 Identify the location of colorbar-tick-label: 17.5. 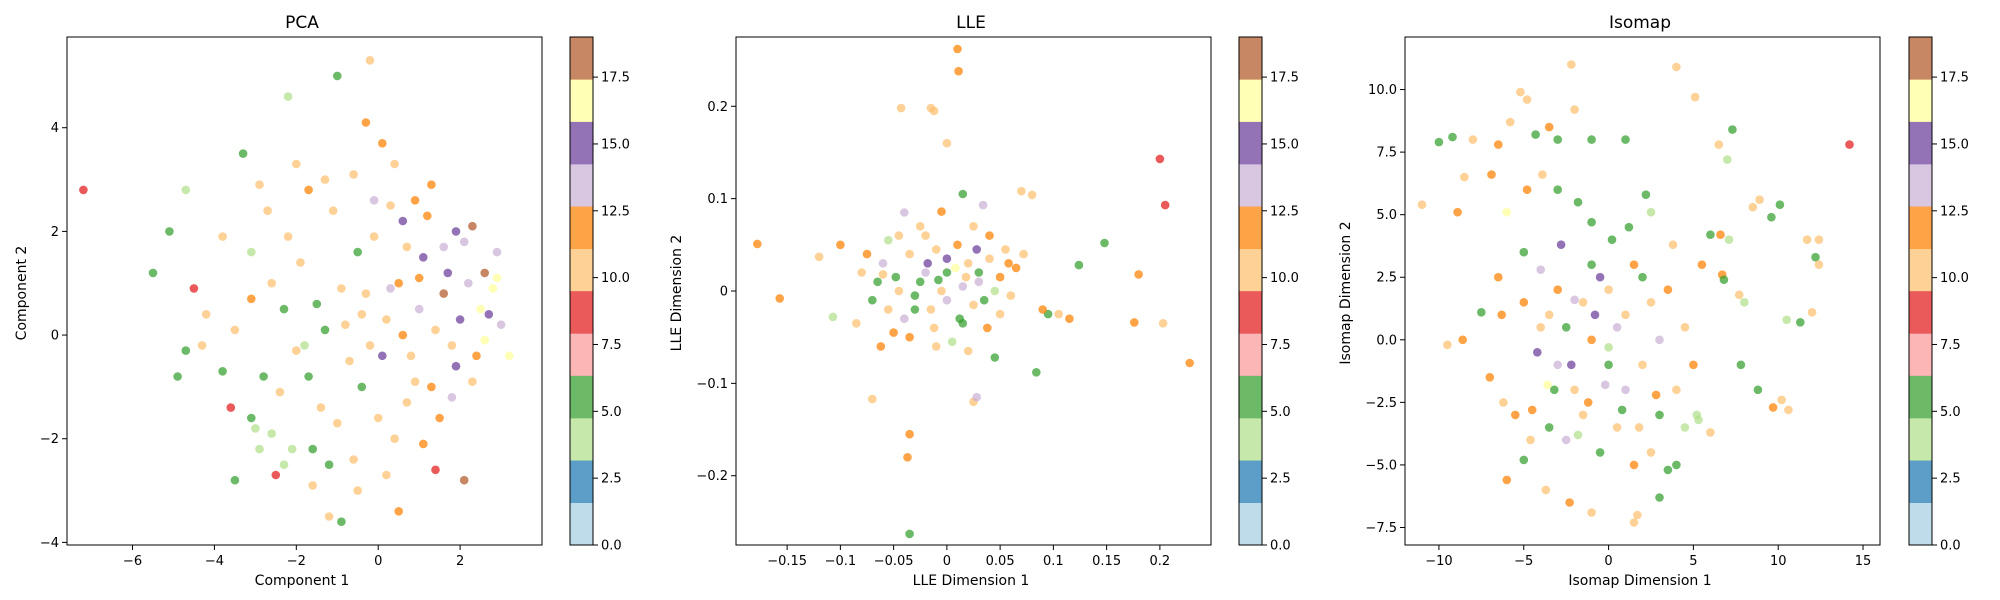
(1954, 78).